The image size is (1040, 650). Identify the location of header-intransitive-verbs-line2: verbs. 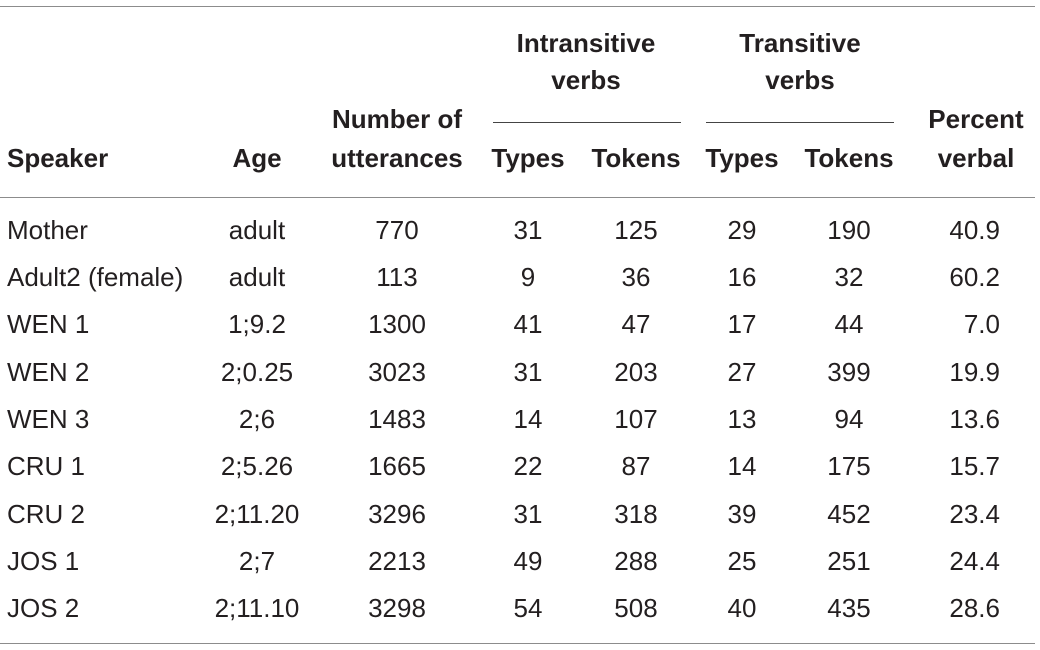
(586, 80).